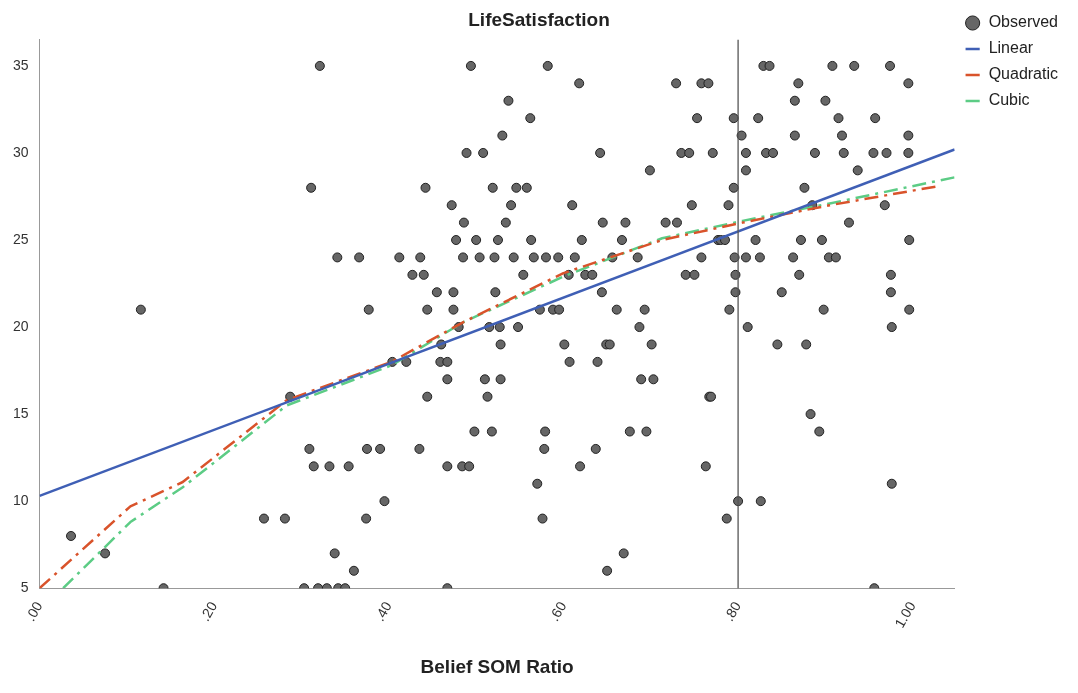 Image resolution: width=1078 pixels, height=693 pixels. What do you see at coordinates (20, 151) in the screenshot?
I see `y-tick-label: 30` at bounding box center [20, 151].